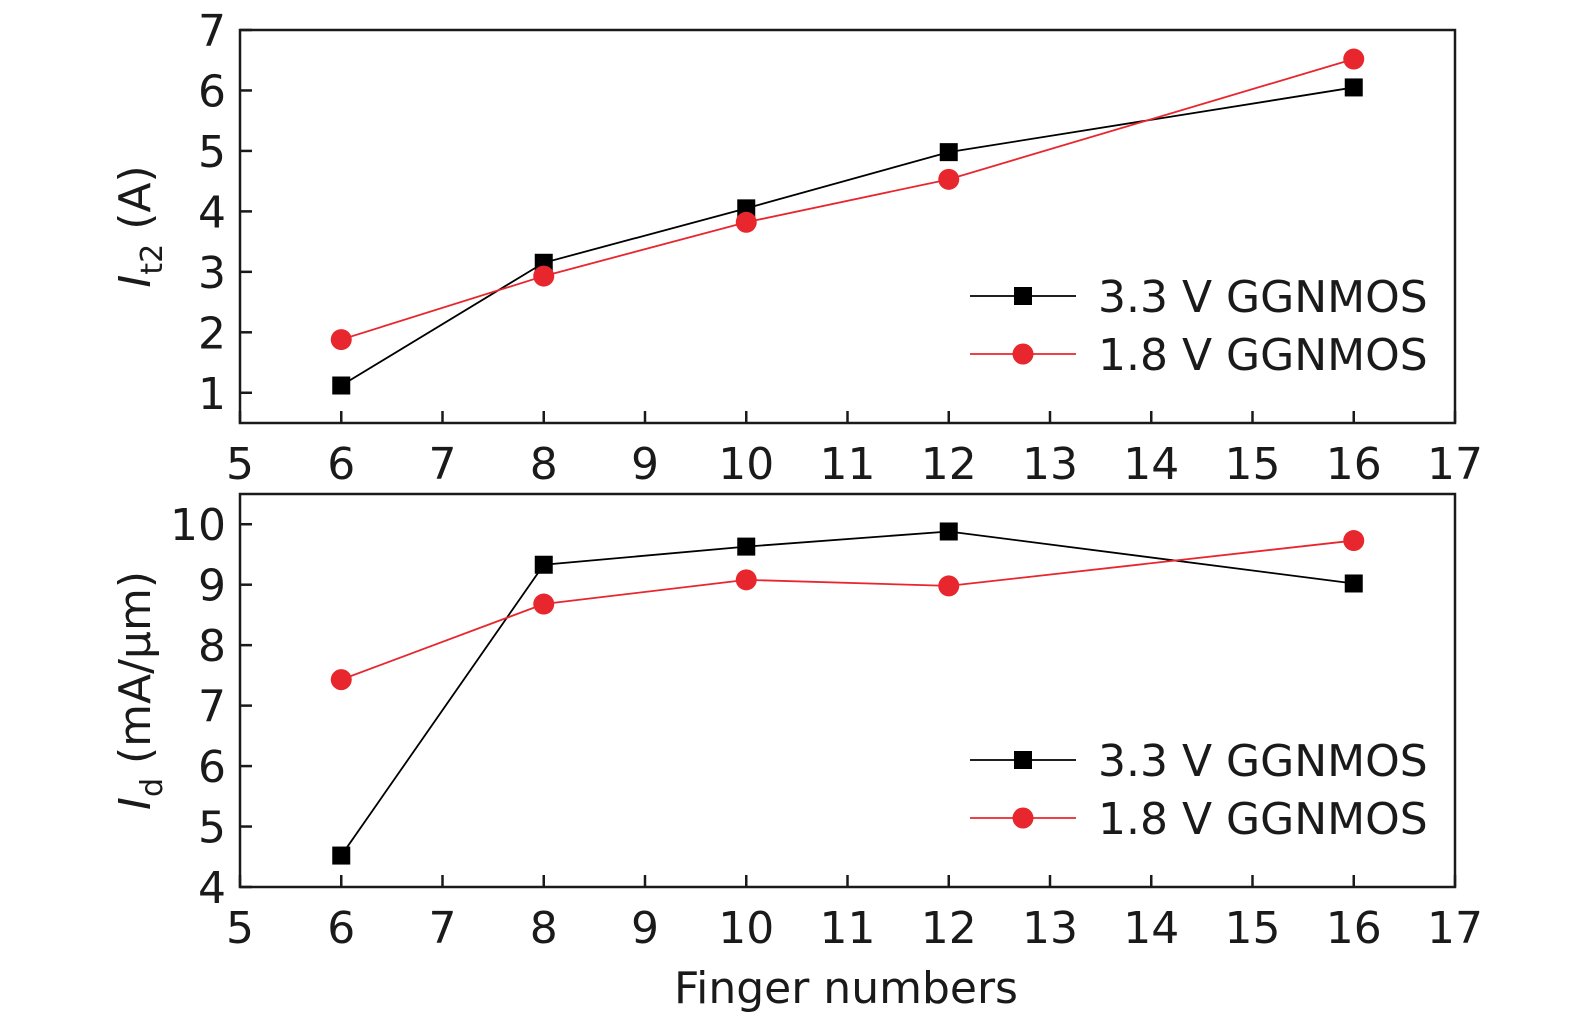 Image resolution: width=1575 pixels, height=1024 pixels. I want to click on y-tick-label: 9, so click(212, 586).